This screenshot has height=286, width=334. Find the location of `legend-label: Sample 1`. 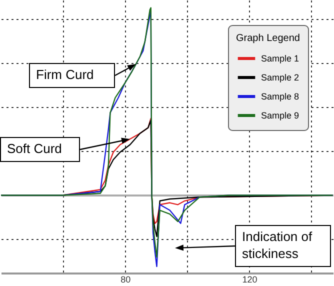

legend-label: Sample 1 is located at coordinates (280, 59).